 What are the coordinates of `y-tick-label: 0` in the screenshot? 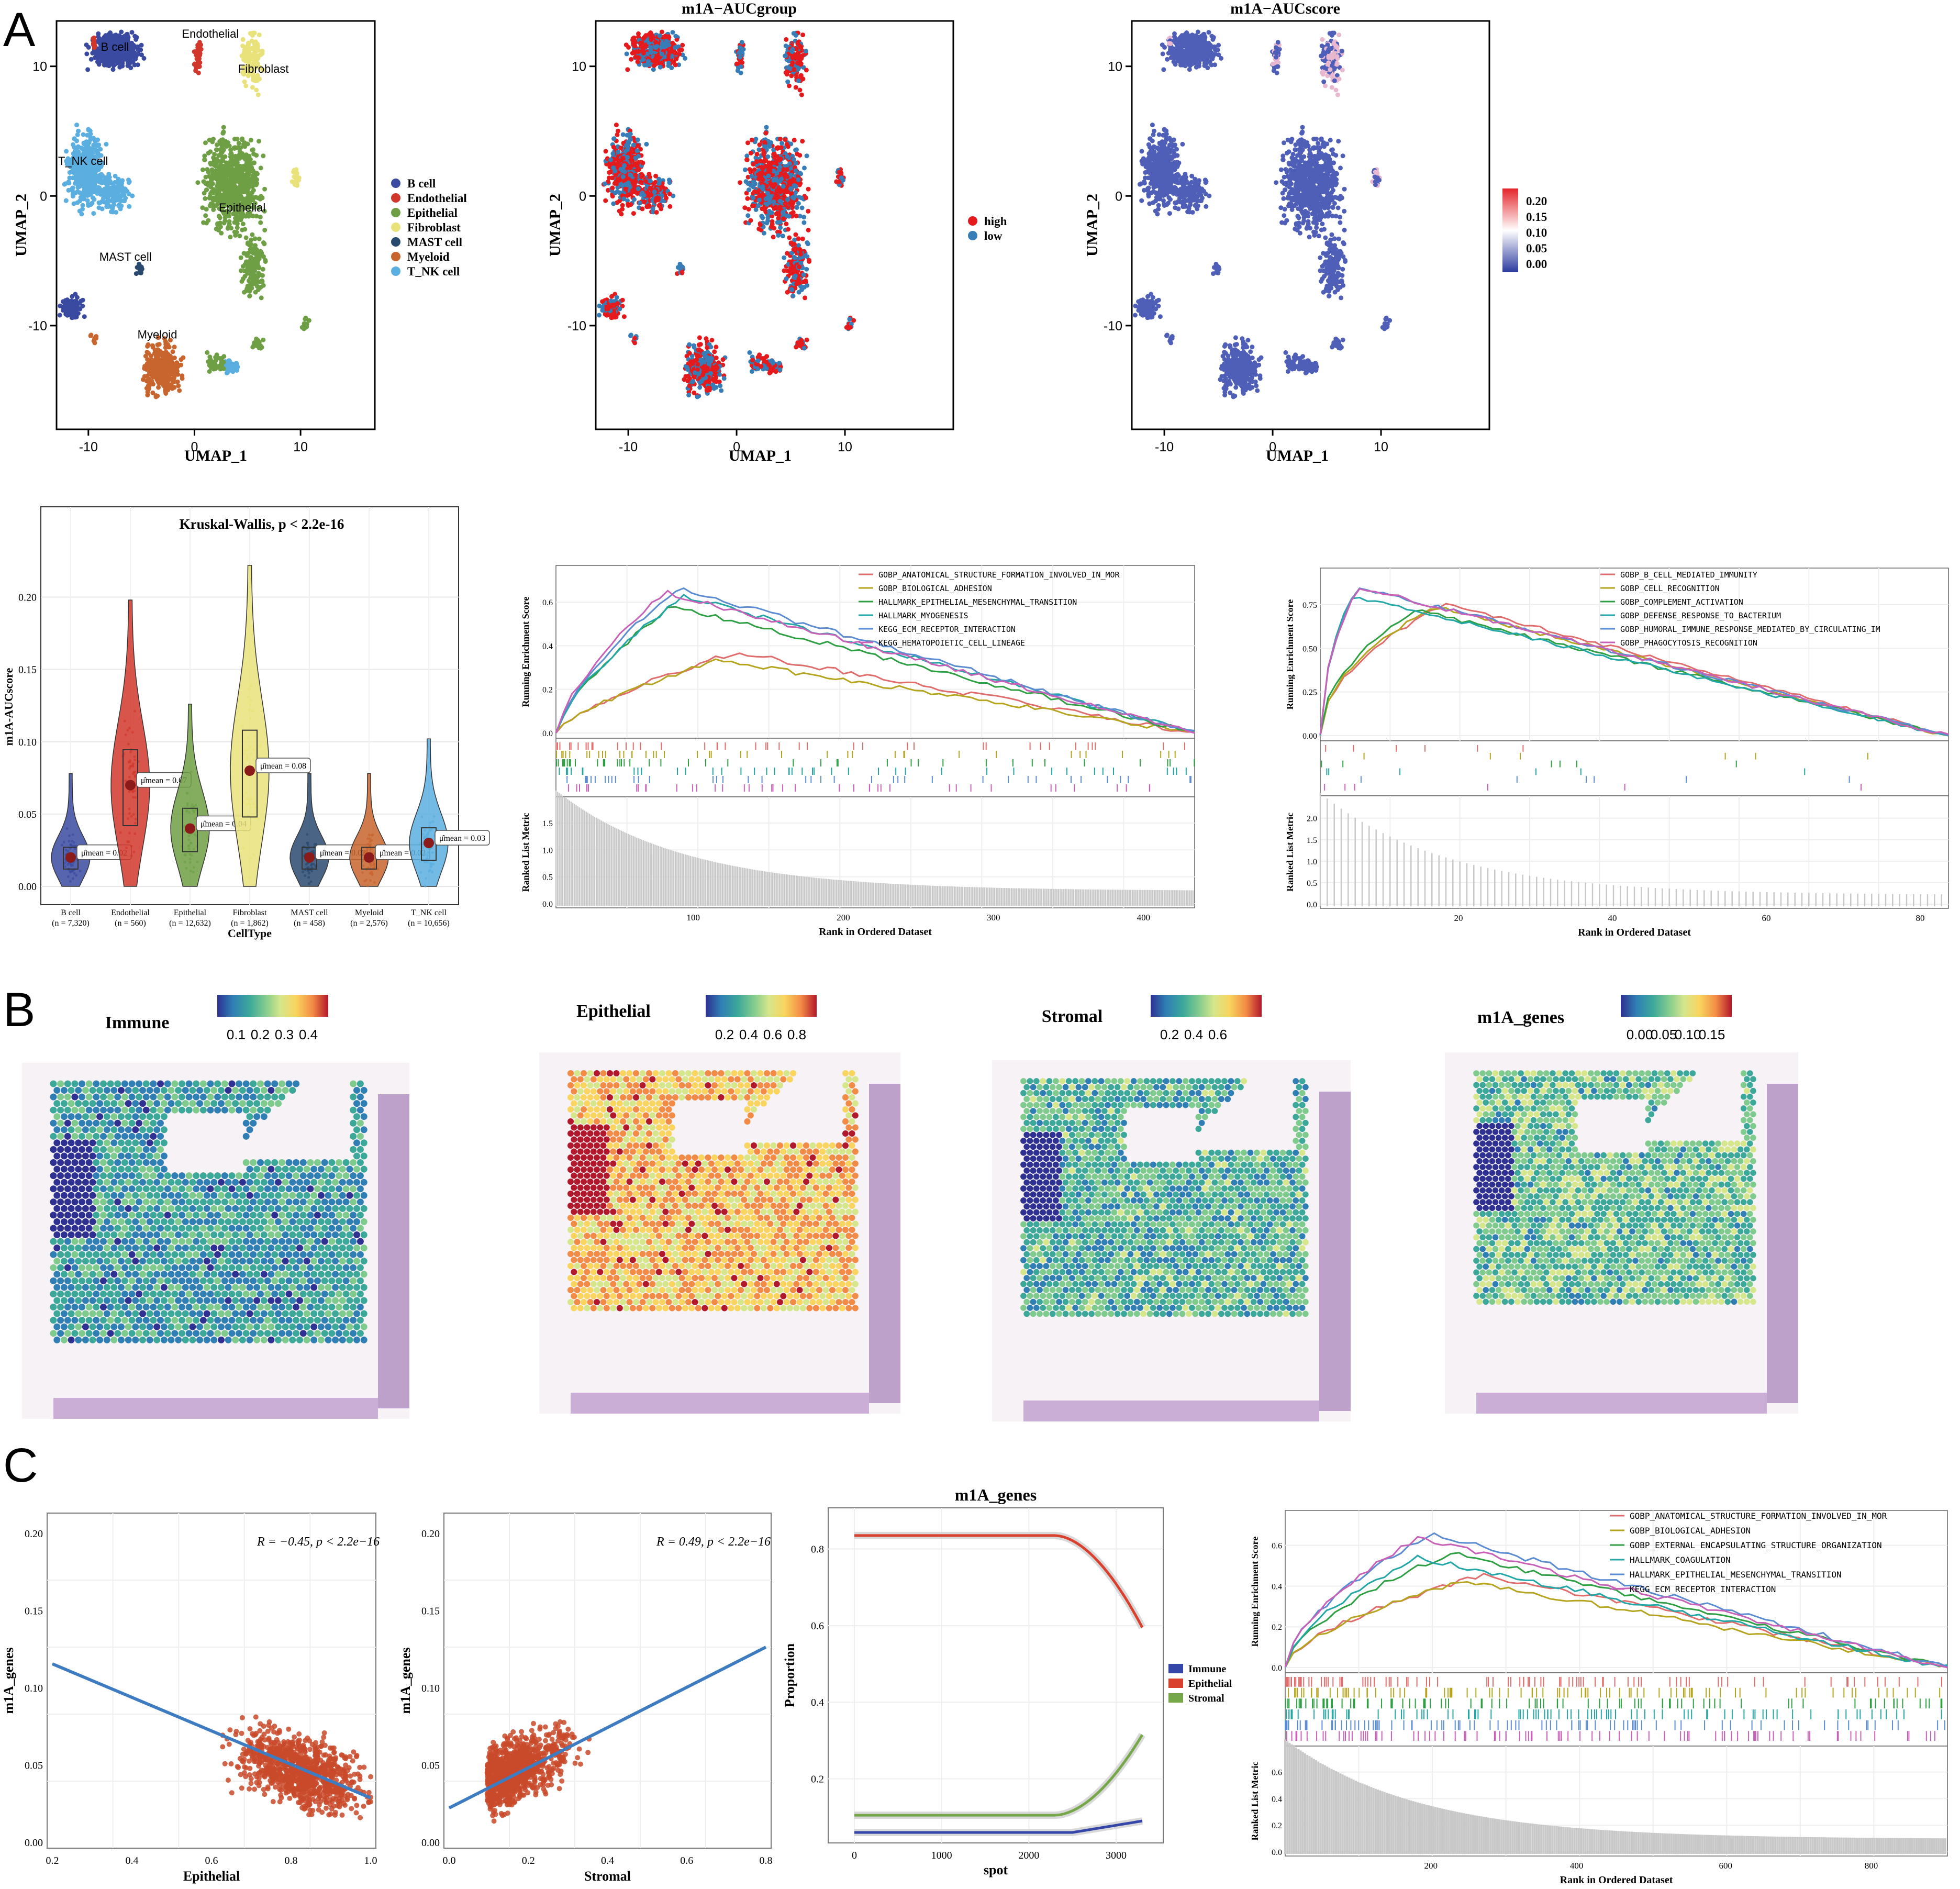 It's located at (44, 196).